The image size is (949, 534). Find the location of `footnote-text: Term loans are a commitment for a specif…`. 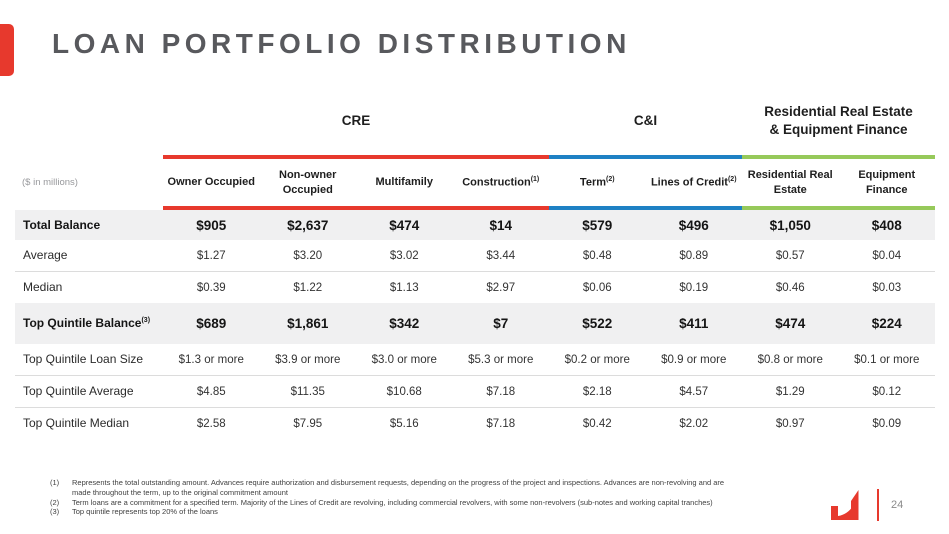

footnote-text: Term loans are a commitment for a specif… is located at coordinates (392, 502).